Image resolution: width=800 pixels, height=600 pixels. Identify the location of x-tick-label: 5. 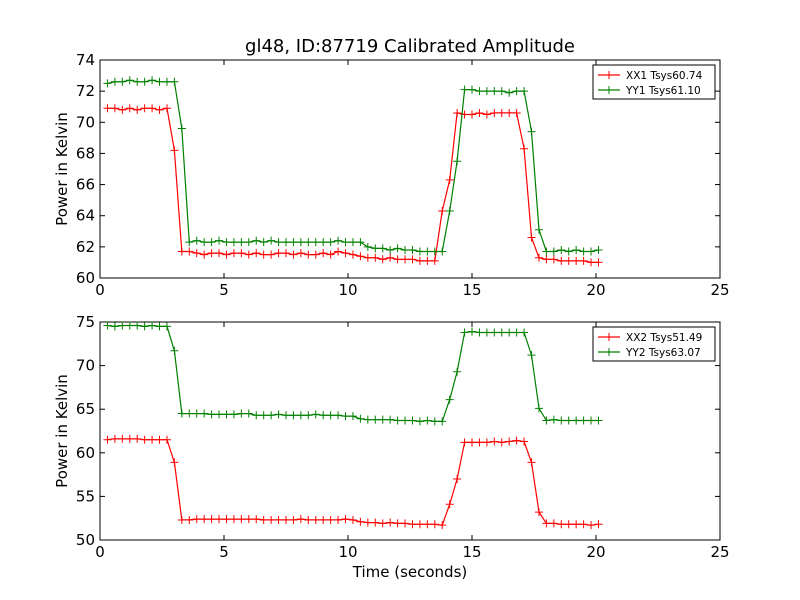
(224, 552).